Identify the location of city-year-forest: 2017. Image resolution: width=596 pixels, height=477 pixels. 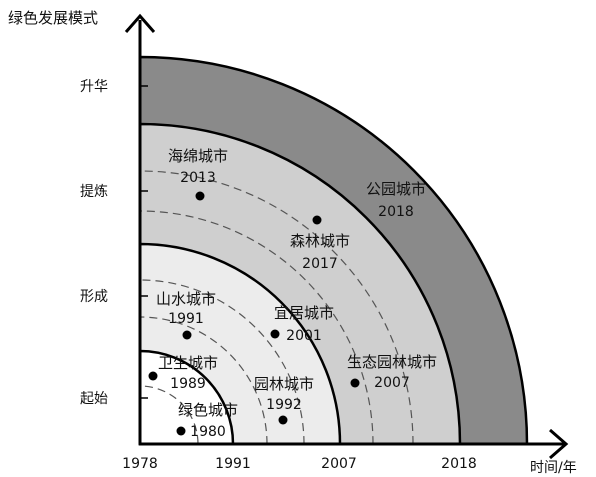
(320, 264).